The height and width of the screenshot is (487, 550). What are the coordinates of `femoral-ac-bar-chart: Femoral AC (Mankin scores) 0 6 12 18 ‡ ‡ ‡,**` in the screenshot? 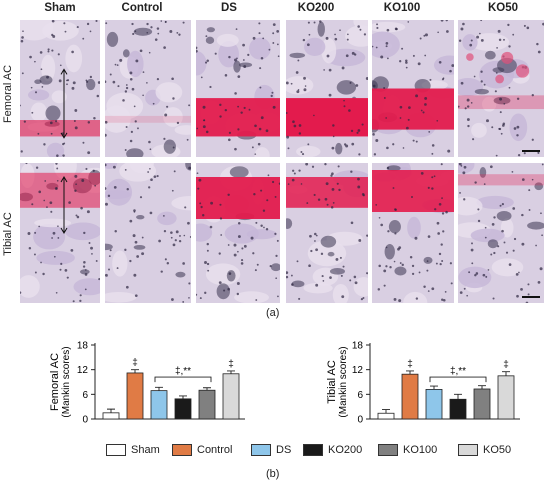 It's located at (147, 383).